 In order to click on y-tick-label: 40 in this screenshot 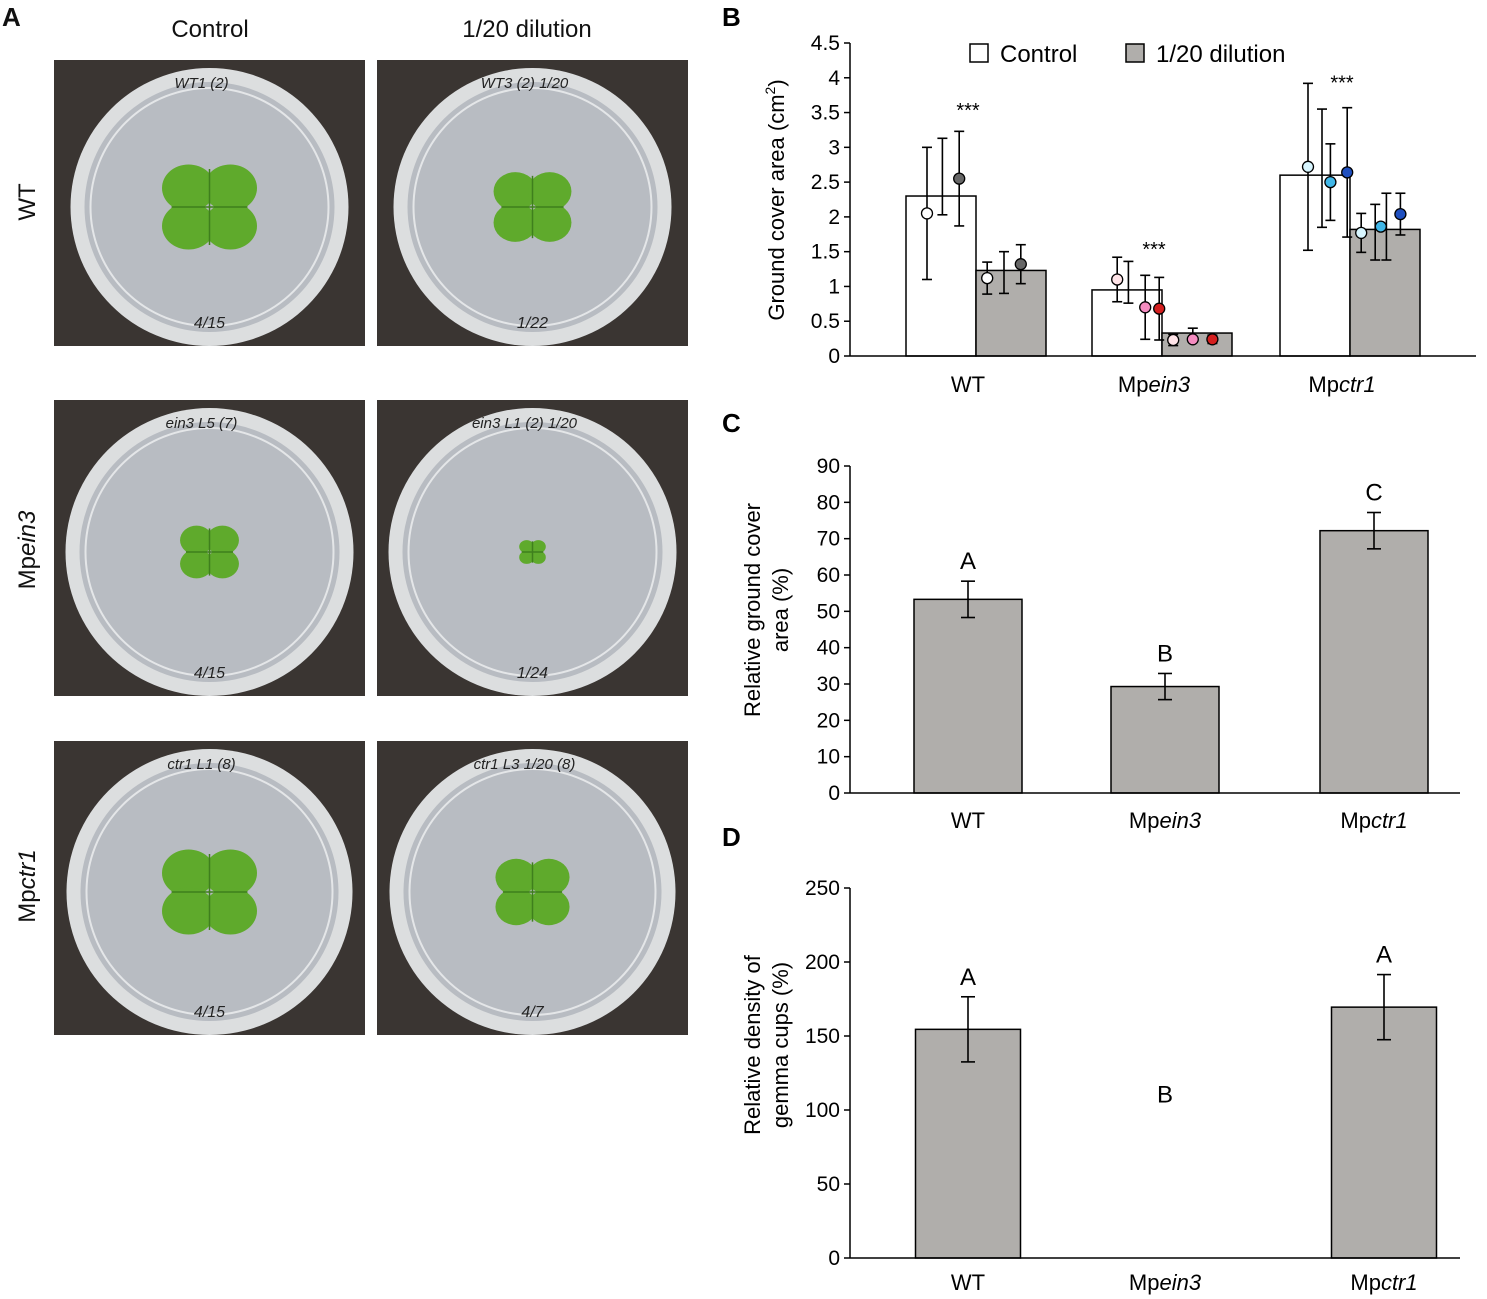, I will do `click(828, 648)`.